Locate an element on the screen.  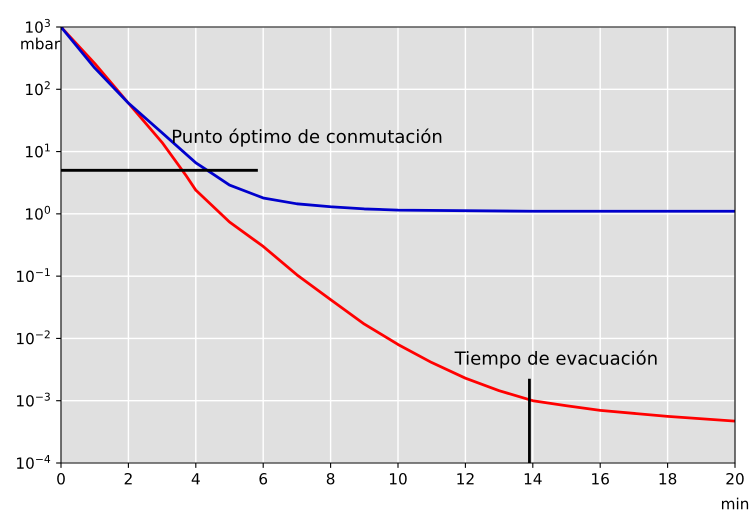
y-axis-title: mbar is located at coordinates (40, 44).